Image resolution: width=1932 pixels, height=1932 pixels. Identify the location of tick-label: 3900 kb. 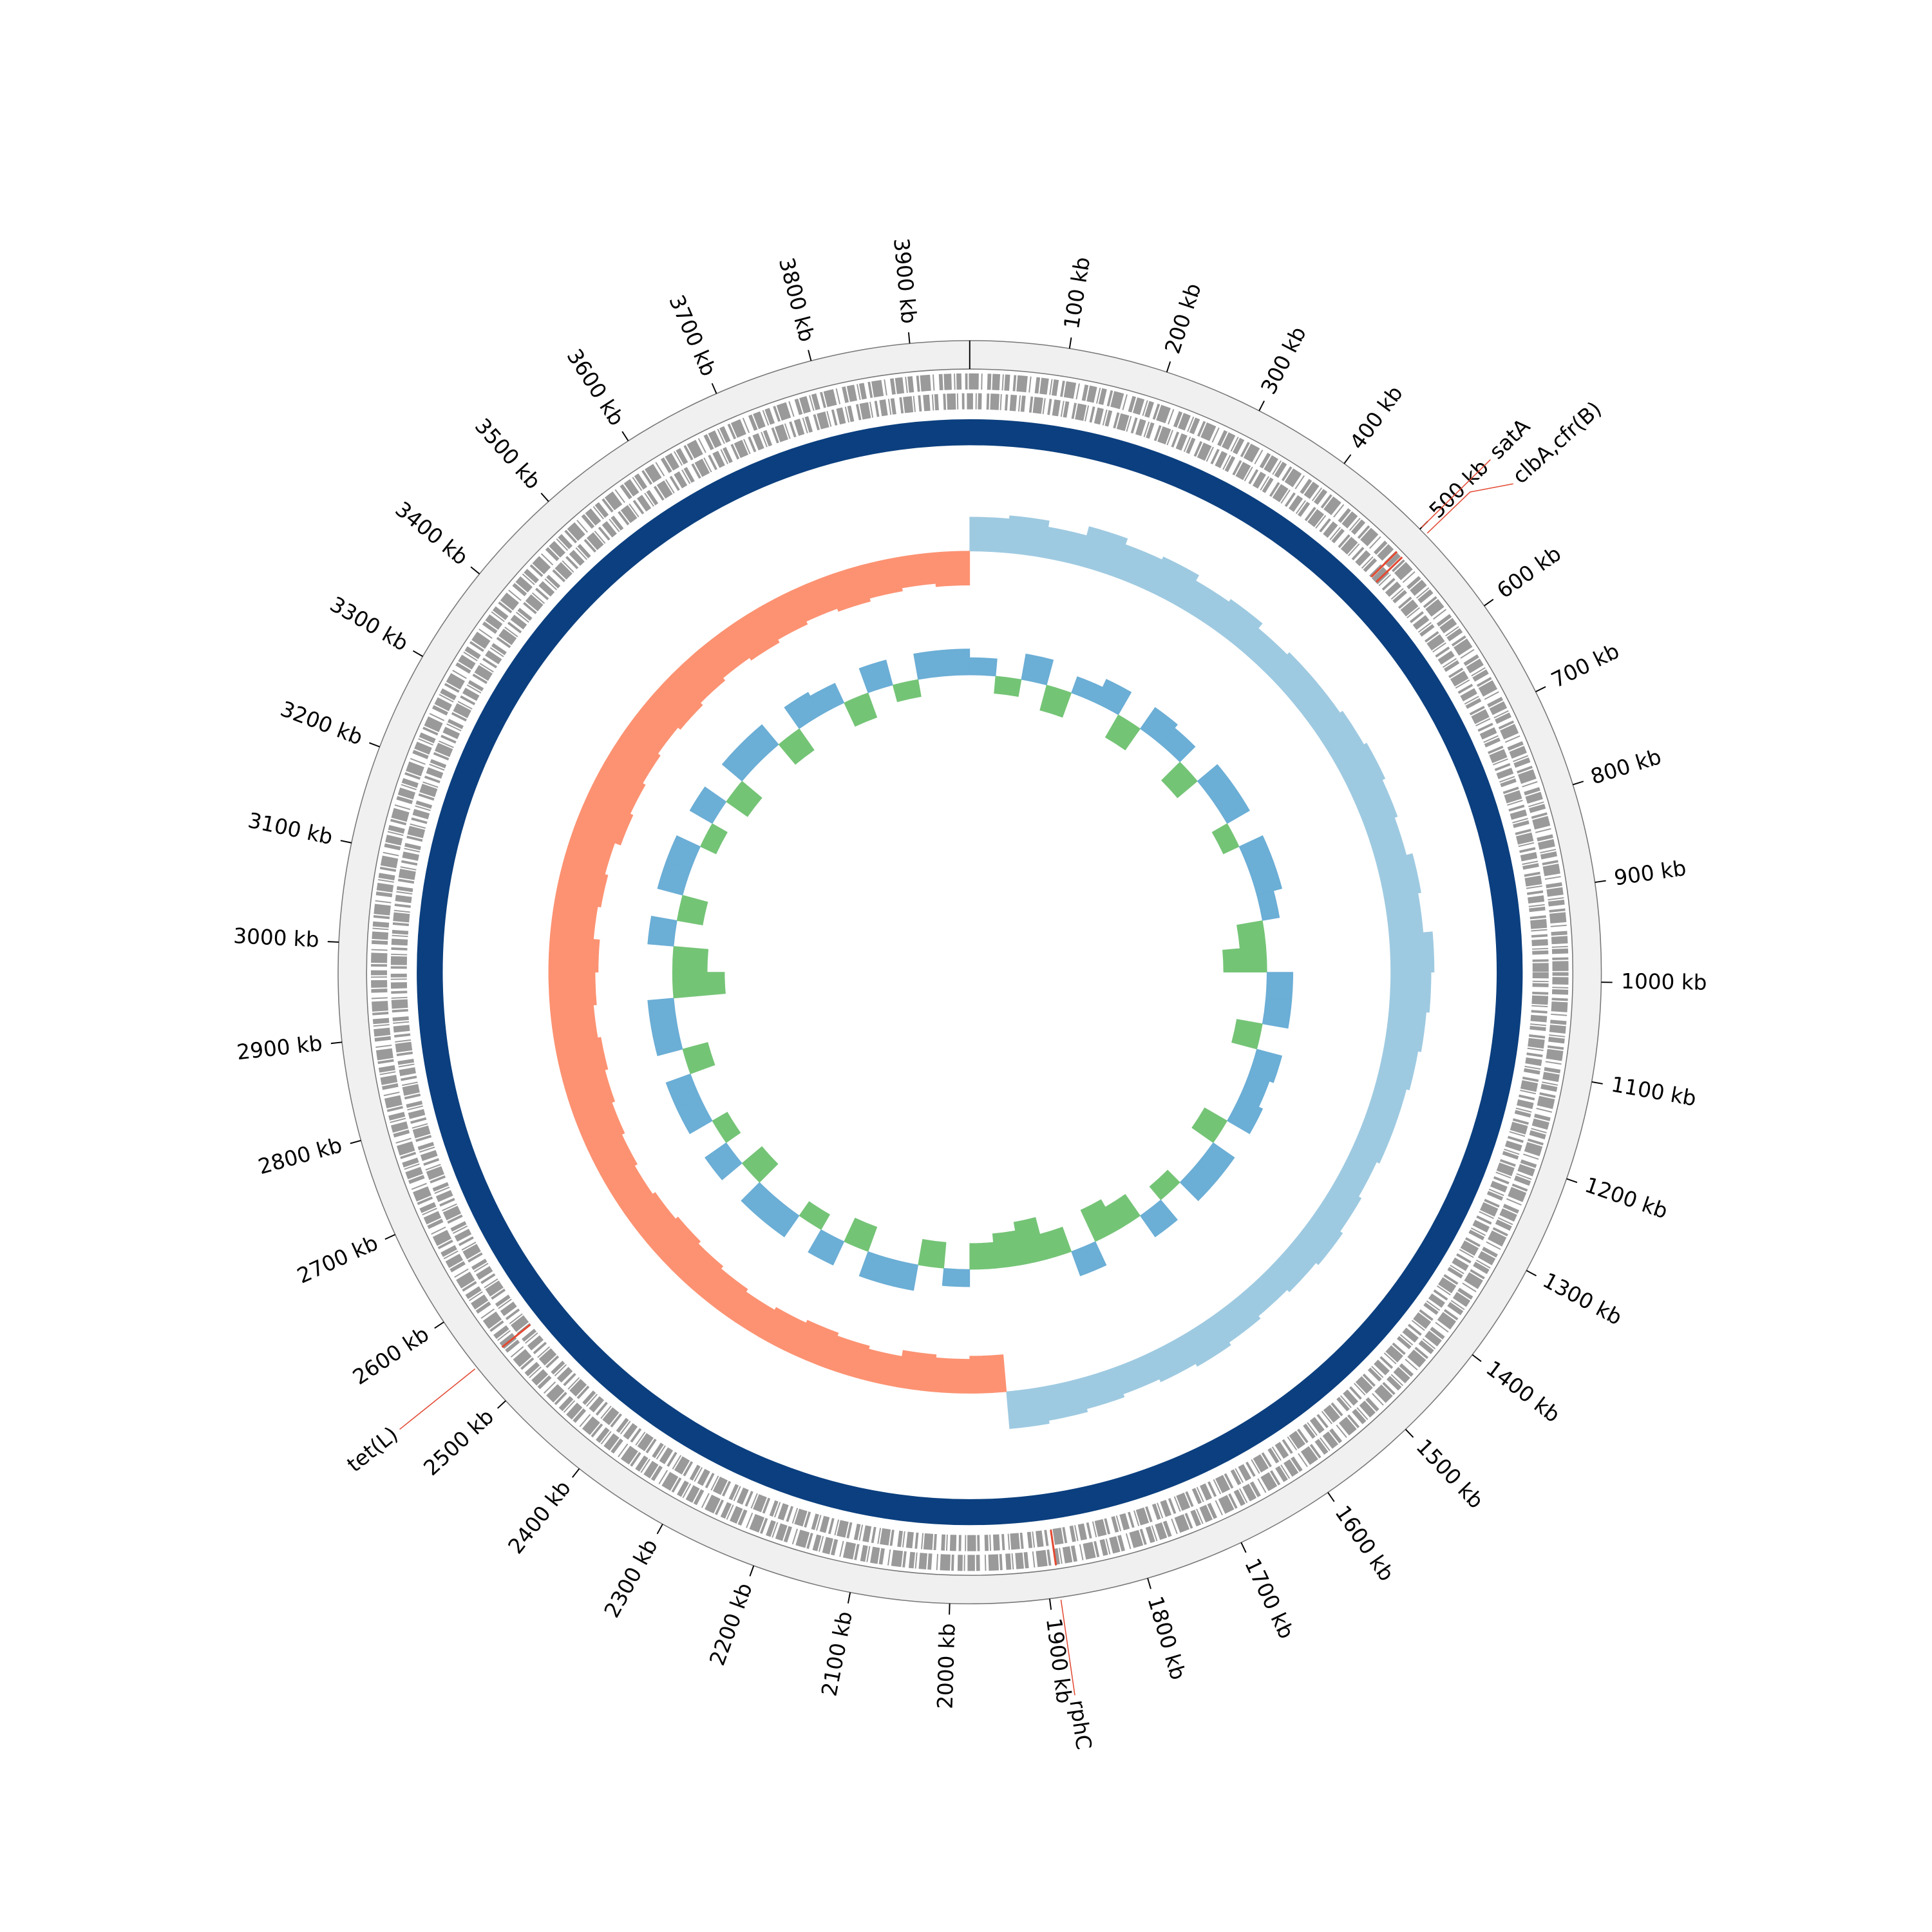
(905, 281).